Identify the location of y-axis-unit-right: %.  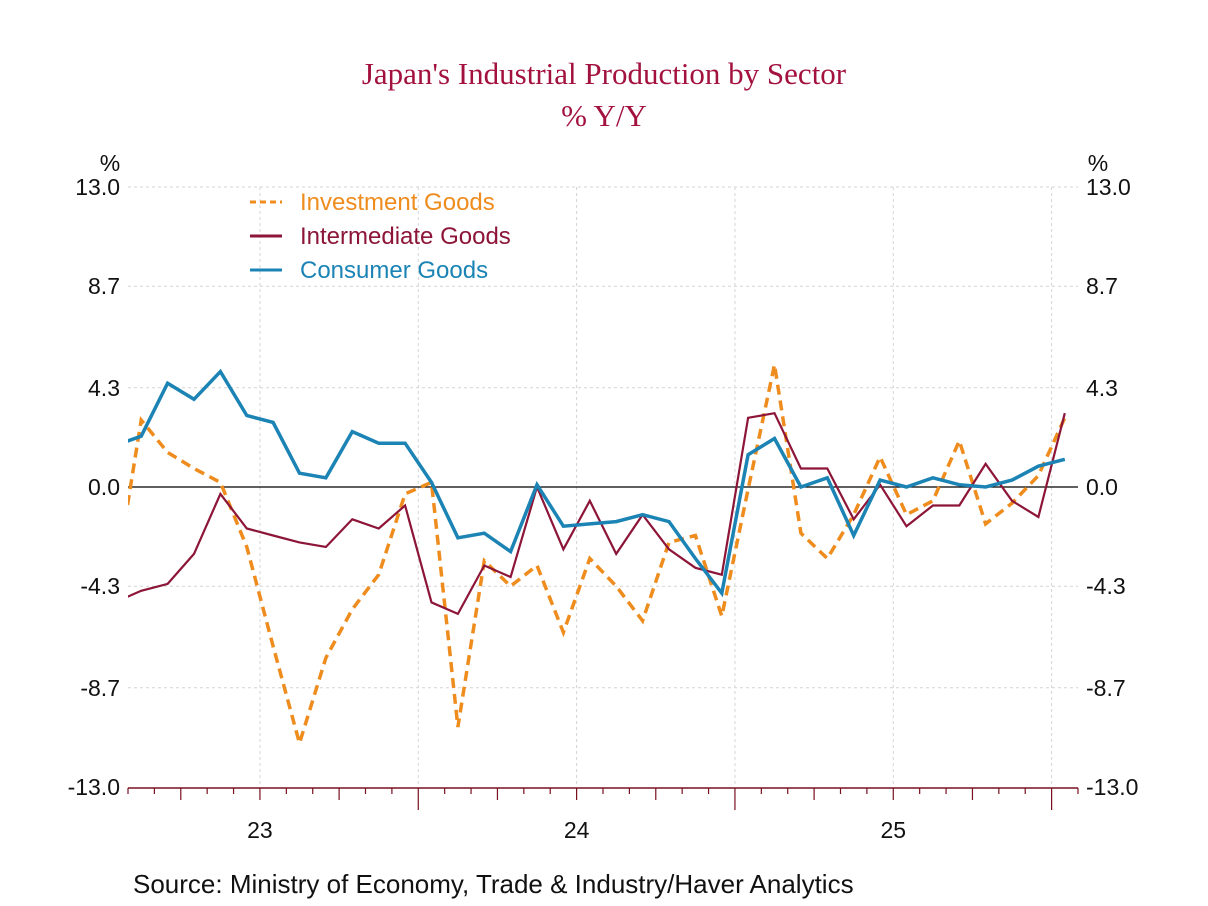
(1098, 163).